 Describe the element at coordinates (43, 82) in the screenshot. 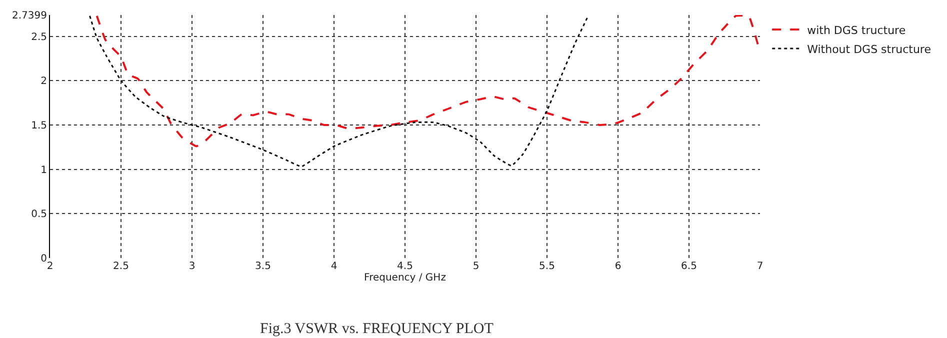

I see `y-tick-label: 2` at that location.